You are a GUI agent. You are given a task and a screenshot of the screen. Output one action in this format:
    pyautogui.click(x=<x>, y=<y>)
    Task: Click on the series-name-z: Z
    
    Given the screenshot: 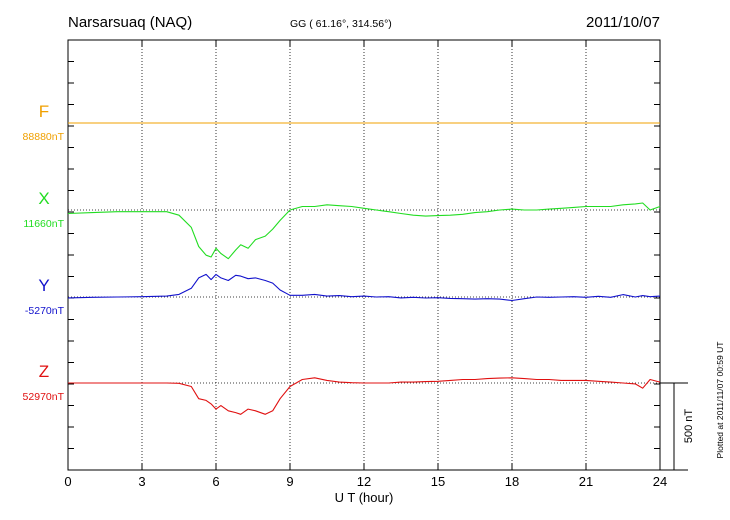 What is the action you would take?
    pyautogui.click(x=44, y=371)
    